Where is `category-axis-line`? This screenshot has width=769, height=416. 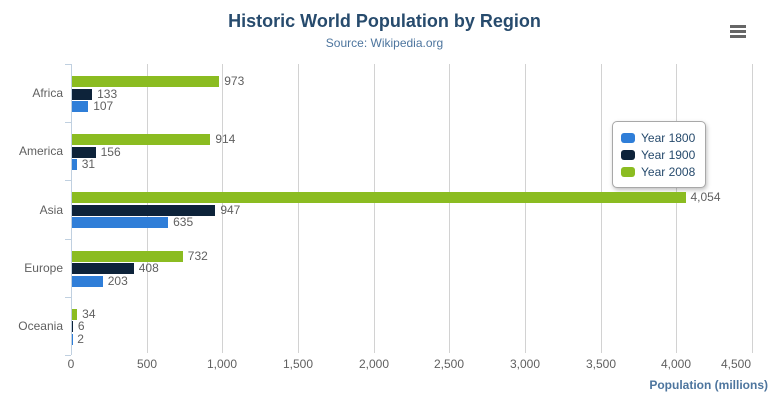 category-axis-line is located at coordinates (71, 209).